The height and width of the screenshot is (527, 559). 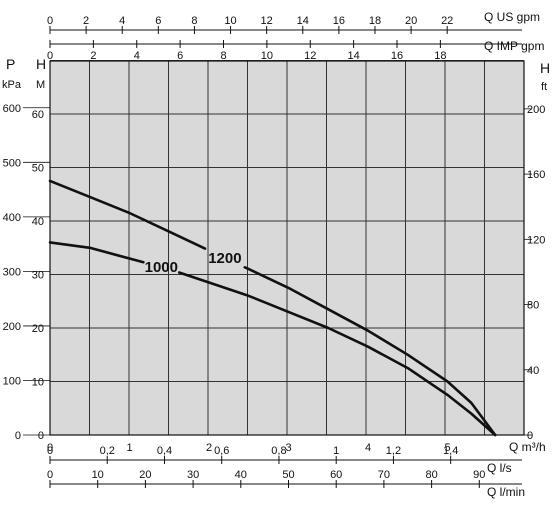 I want to click on ls-tick-label: 1, so click(x=336, y=451).